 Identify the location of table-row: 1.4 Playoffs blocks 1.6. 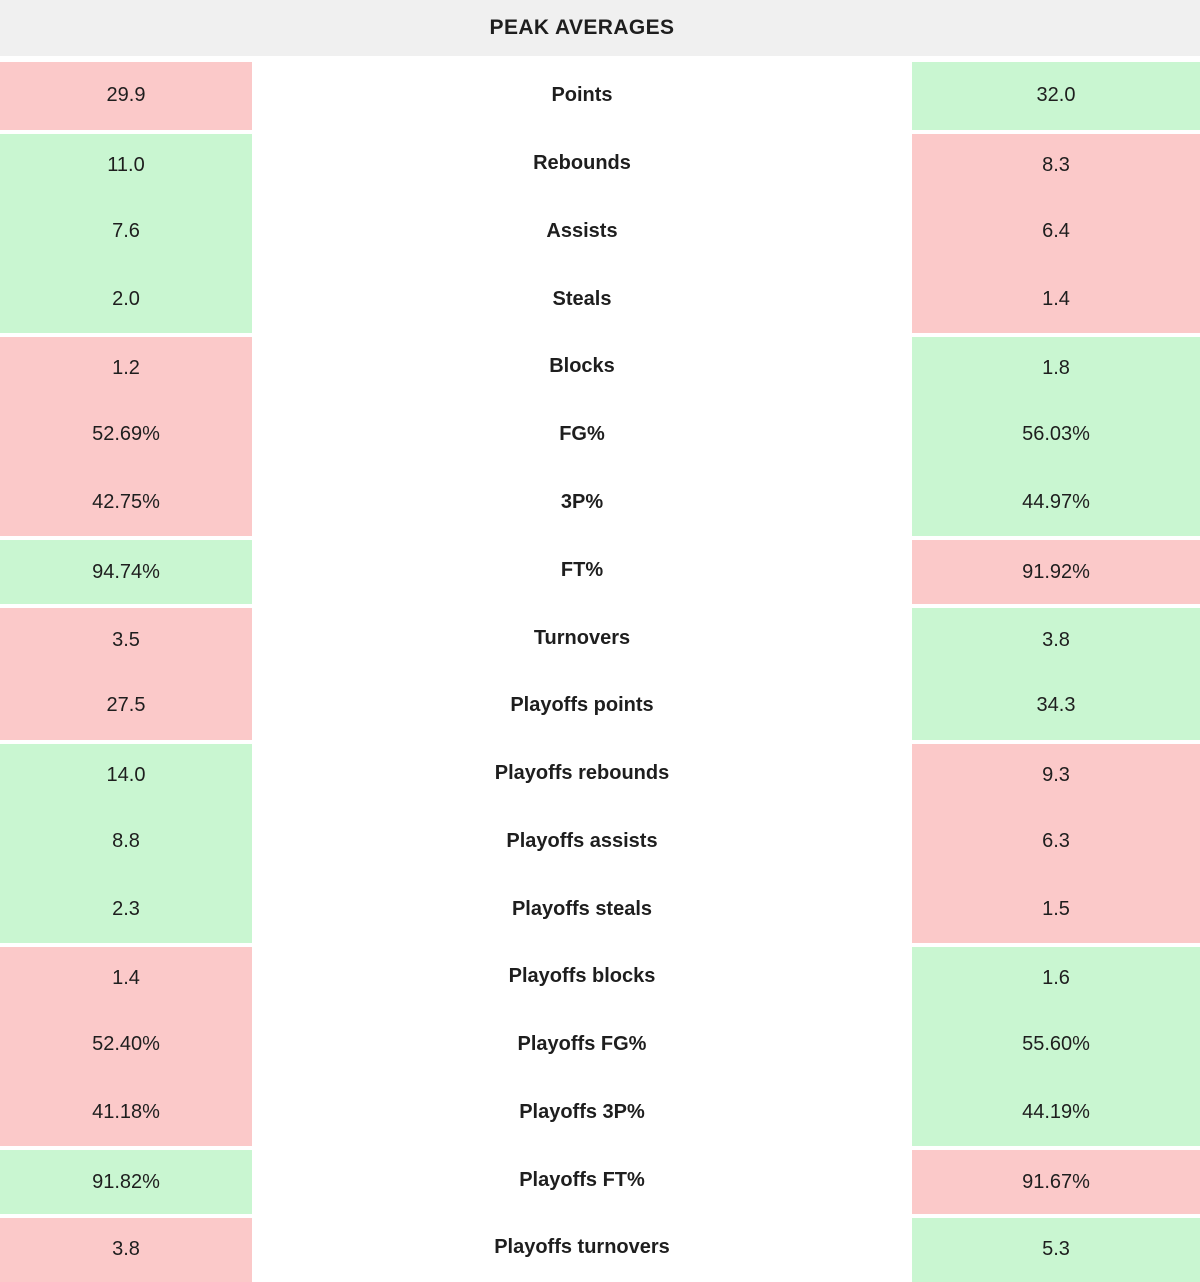
(600, 976).